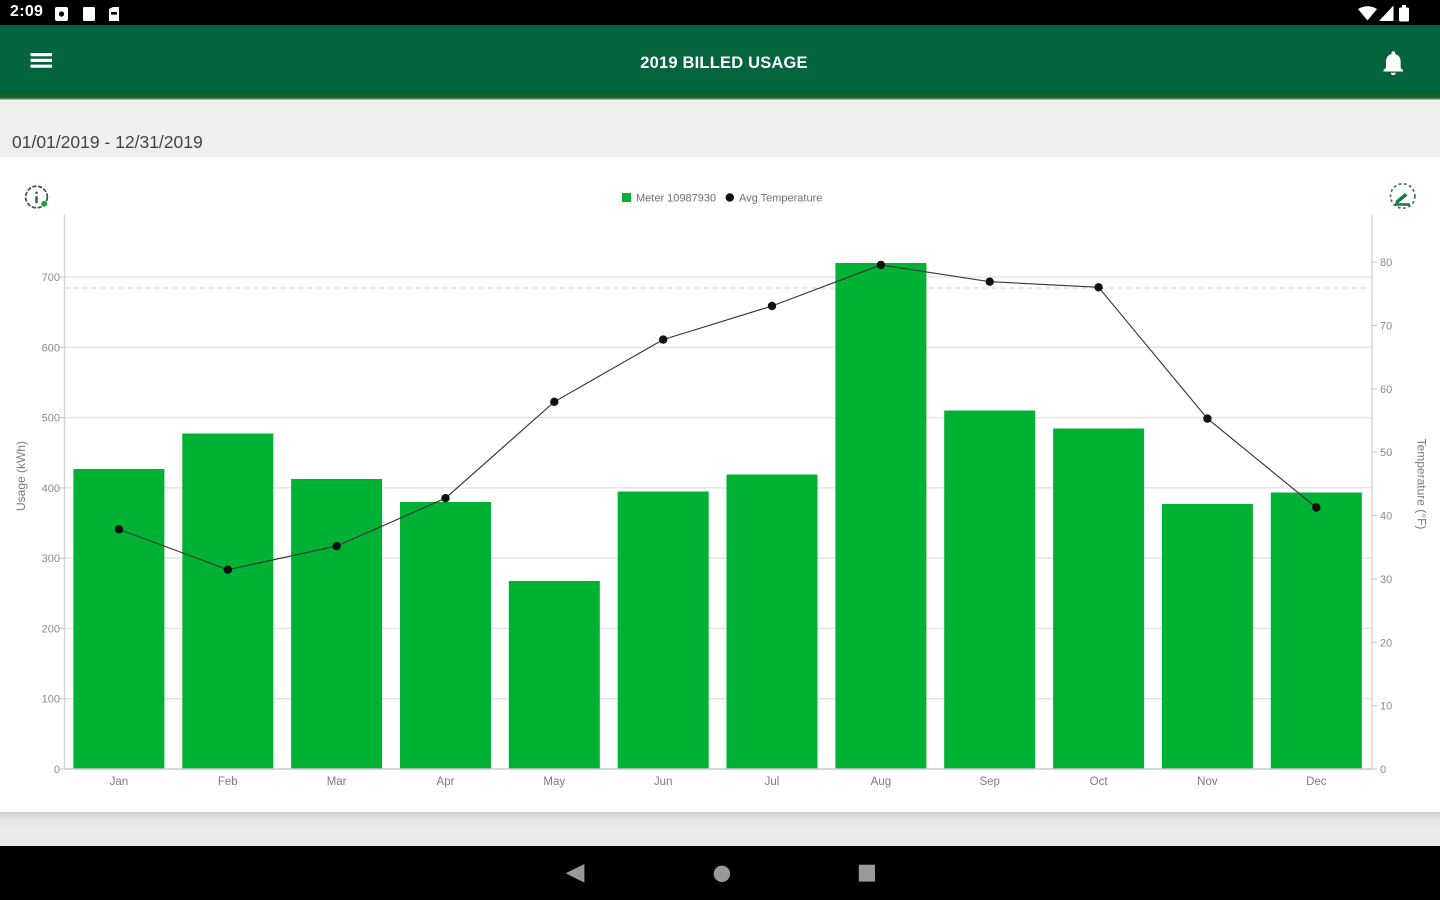 Image resolution: width=1440 pixels, height=900 pixels. I want to click on svg-text: Sep, so click(989, 782).